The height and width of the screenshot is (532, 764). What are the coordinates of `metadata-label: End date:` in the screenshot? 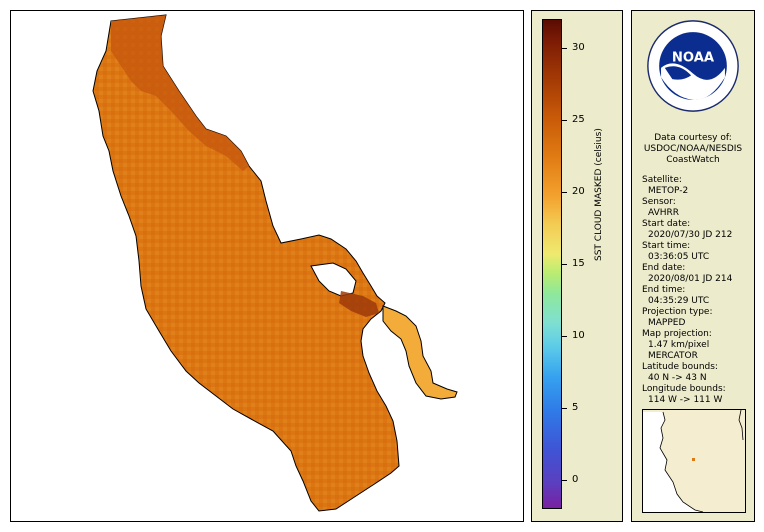 It's located at (664, 268).